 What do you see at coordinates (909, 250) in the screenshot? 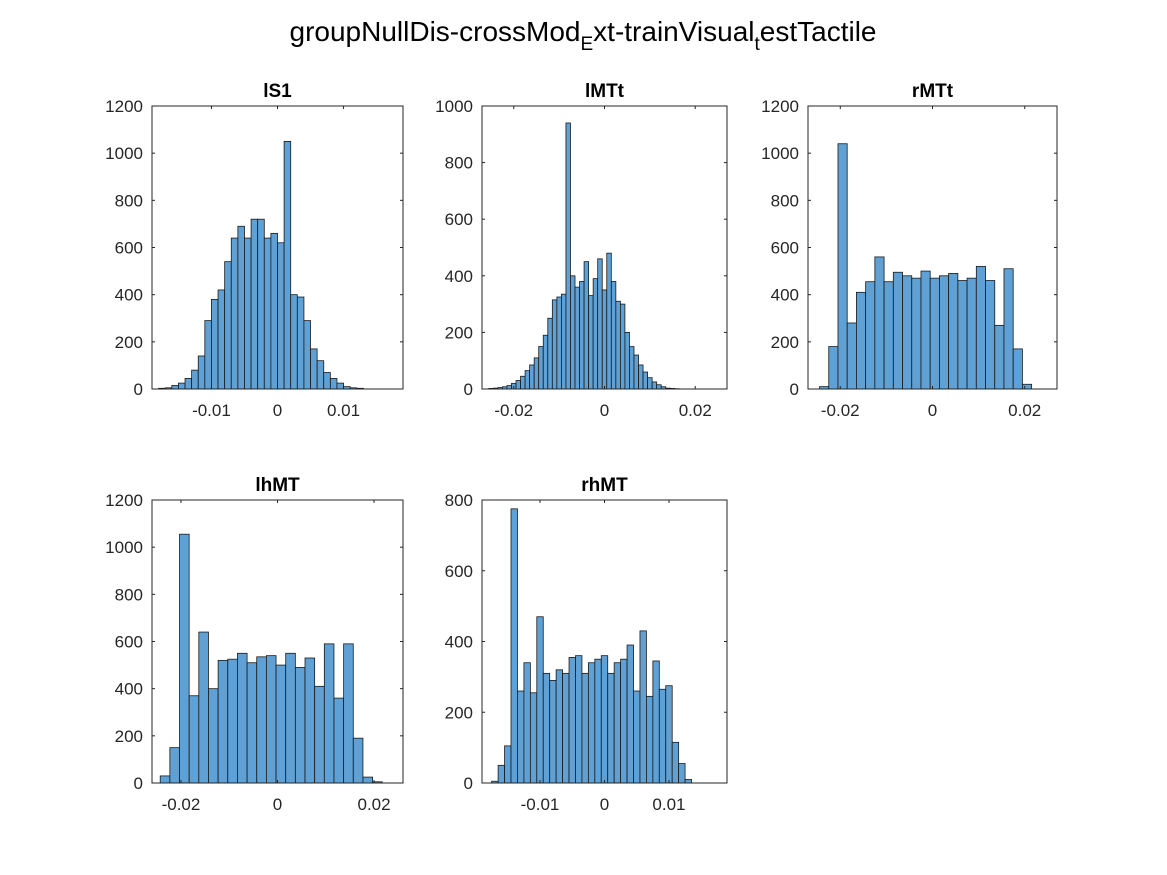
I see `histogram-panel-rmtt: -0.02 0 0.02 0 200 400 600 800 1000 1200 rMTt` at bounding box center [909, 250].